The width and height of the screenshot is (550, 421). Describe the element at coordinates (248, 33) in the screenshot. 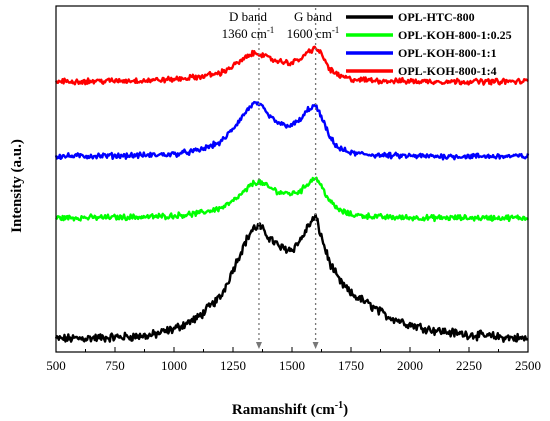

I see `d-band-position: 1360 cm-1` at that location.